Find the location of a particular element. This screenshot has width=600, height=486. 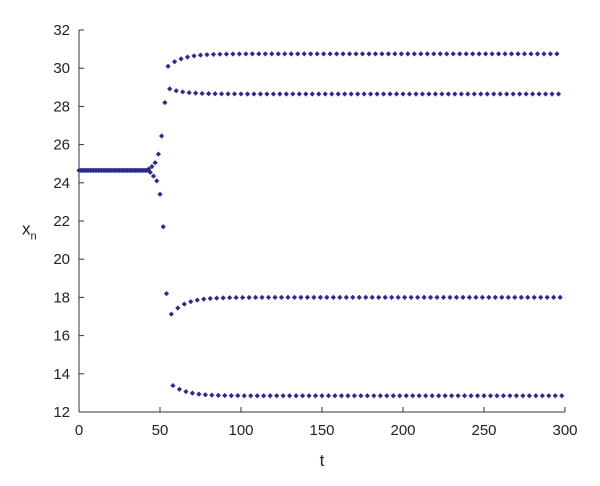

y-tick-label: 24 is located at coordinates (61, 183).